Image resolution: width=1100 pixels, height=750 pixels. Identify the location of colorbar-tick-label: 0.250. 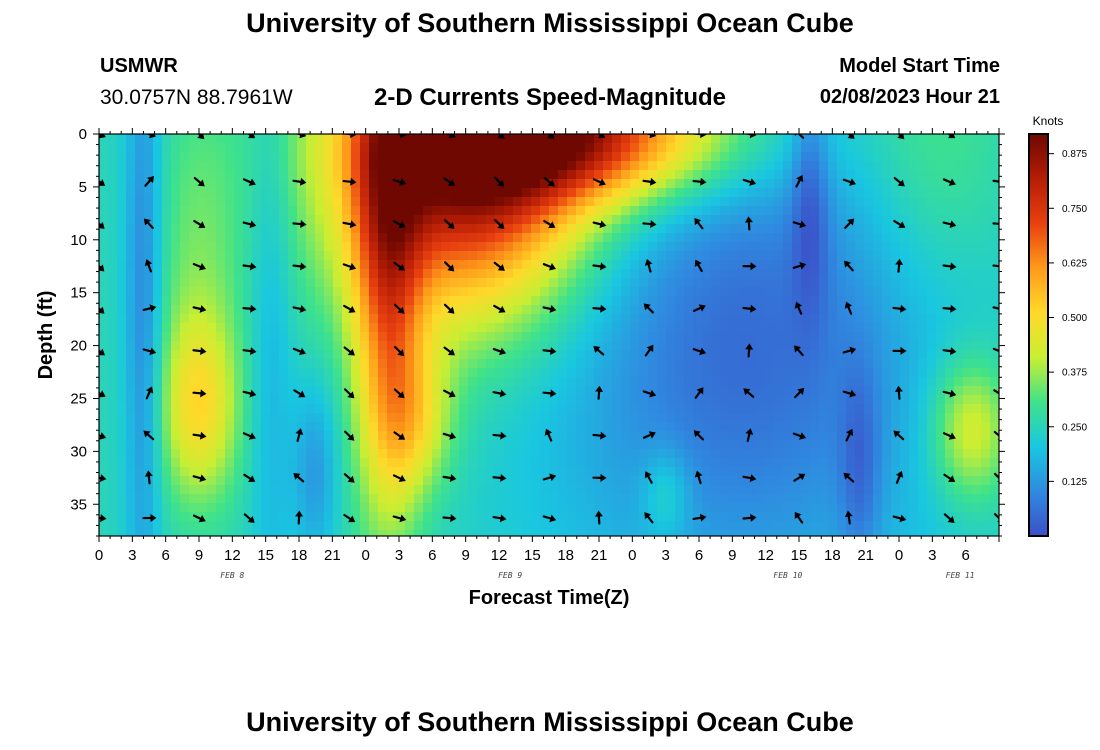
(1074, 427).